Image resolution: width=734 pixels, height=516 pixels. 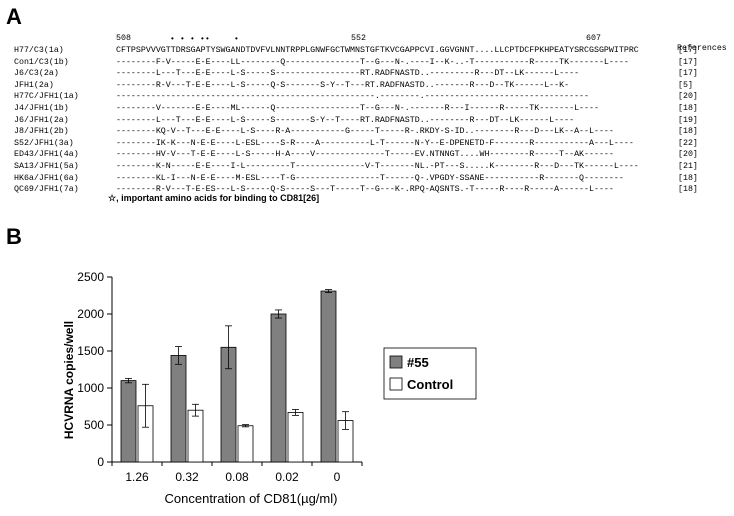 What do you see at coordinates (123, 38) in the screenshot?
I see `position-start: 508` at bounding box center [123, 38].